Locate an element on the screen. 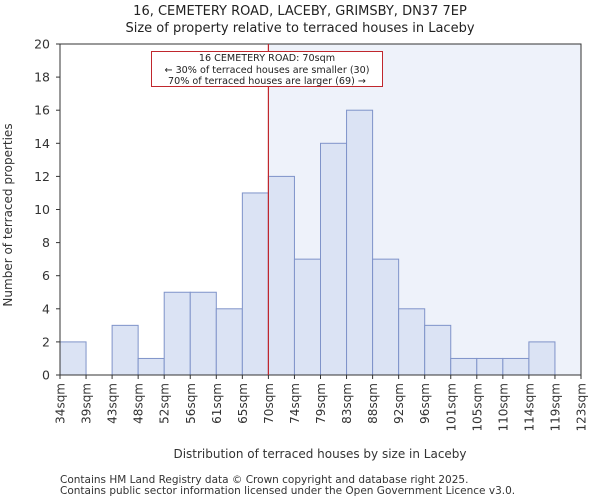 This screenshot has width=600, height=500. x-tick-label: 52sqm is located at coordinates (165, 403).